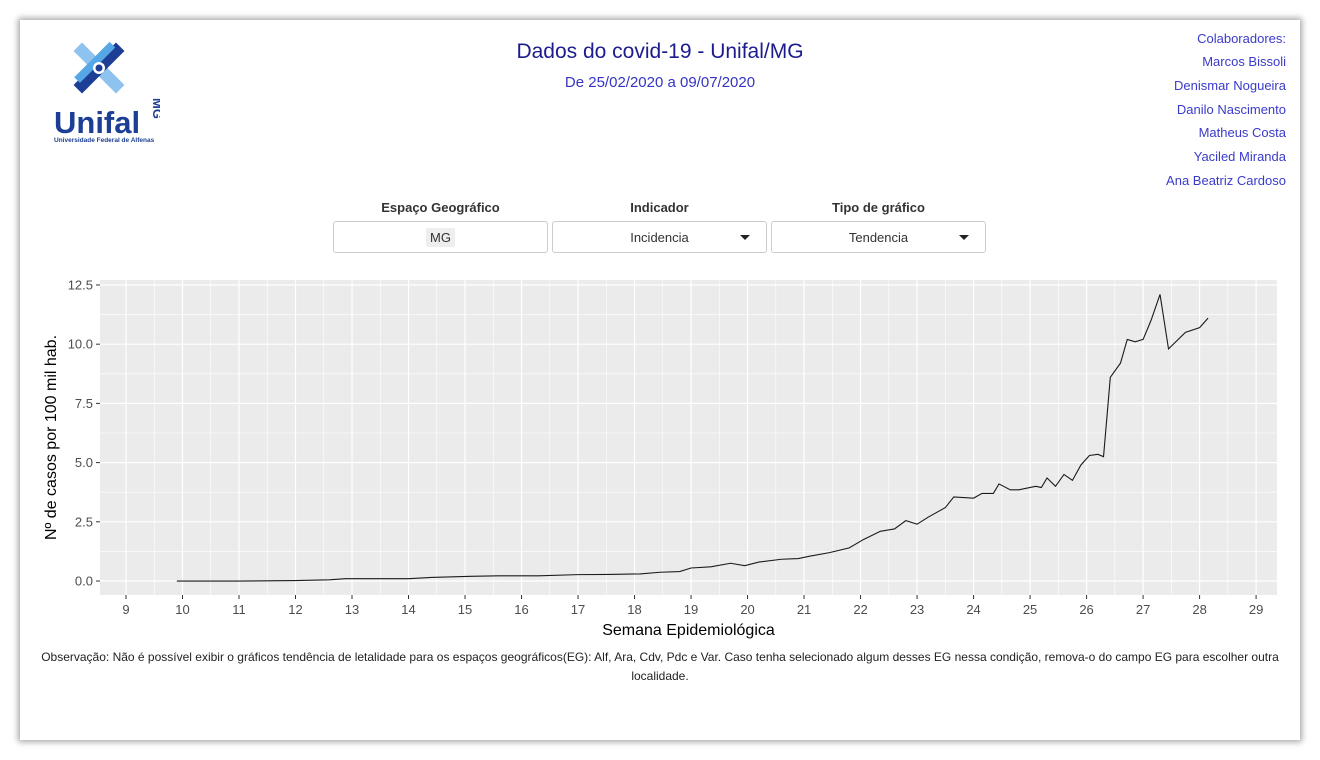  Describe the element at coordinates (1242, 133) in the screenshot. I see `collaborator: Matheus Costa` at that location.